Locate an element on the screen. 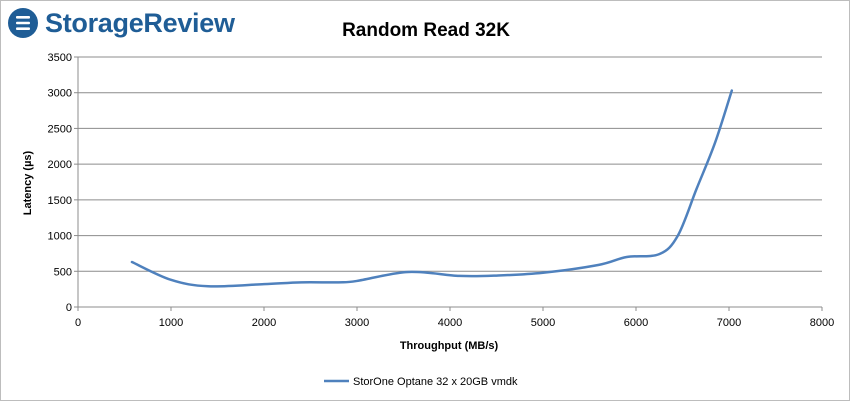  logo: StorageReview is located at coordinates (121, 23).